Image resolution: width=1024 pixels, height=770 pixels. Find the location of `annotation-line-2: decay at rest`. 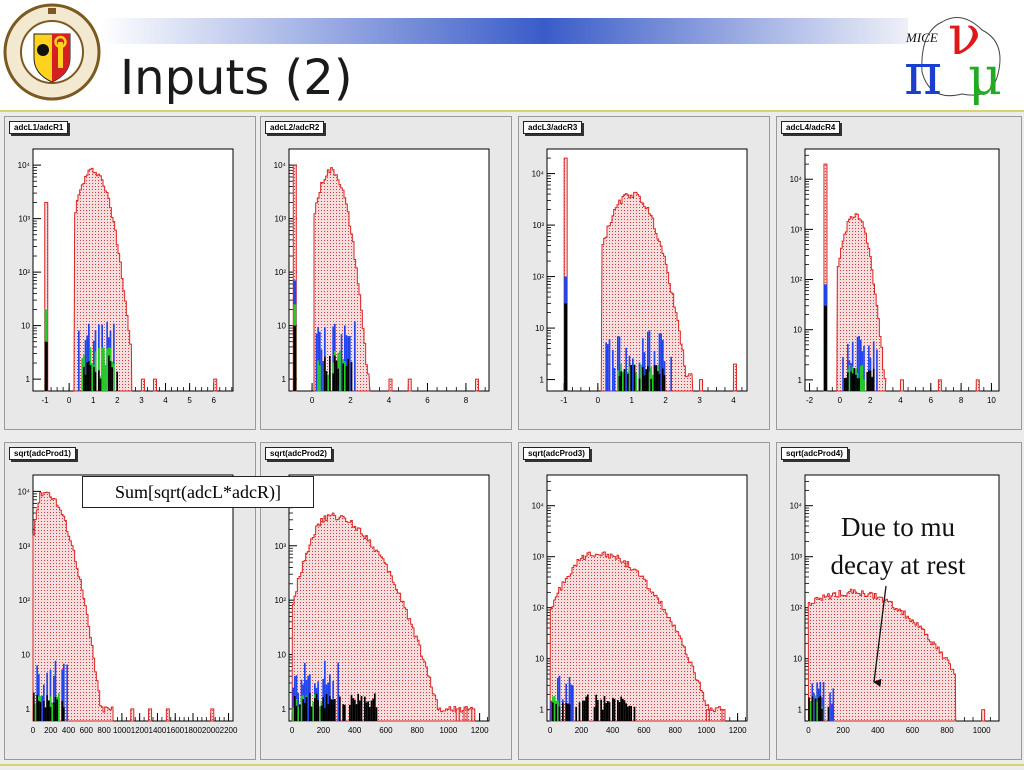

annotation-line-2: decay at rest is located at coordinates (898, 565).